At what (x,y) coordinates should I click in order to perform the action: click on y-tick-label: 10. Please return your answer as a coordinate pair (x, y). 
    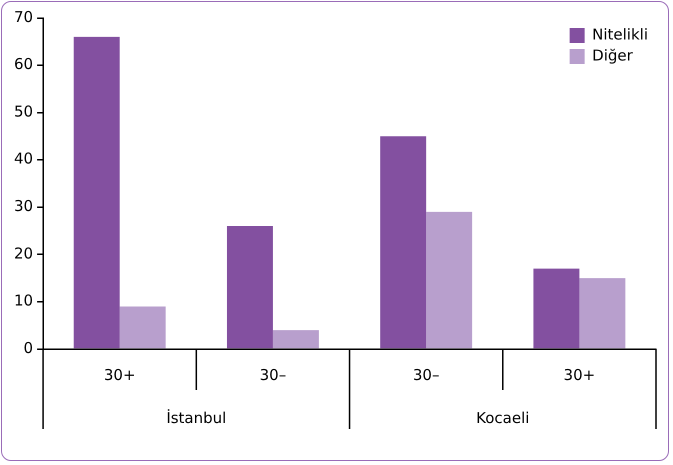
    Looking at the image, I should click on (24, 301).